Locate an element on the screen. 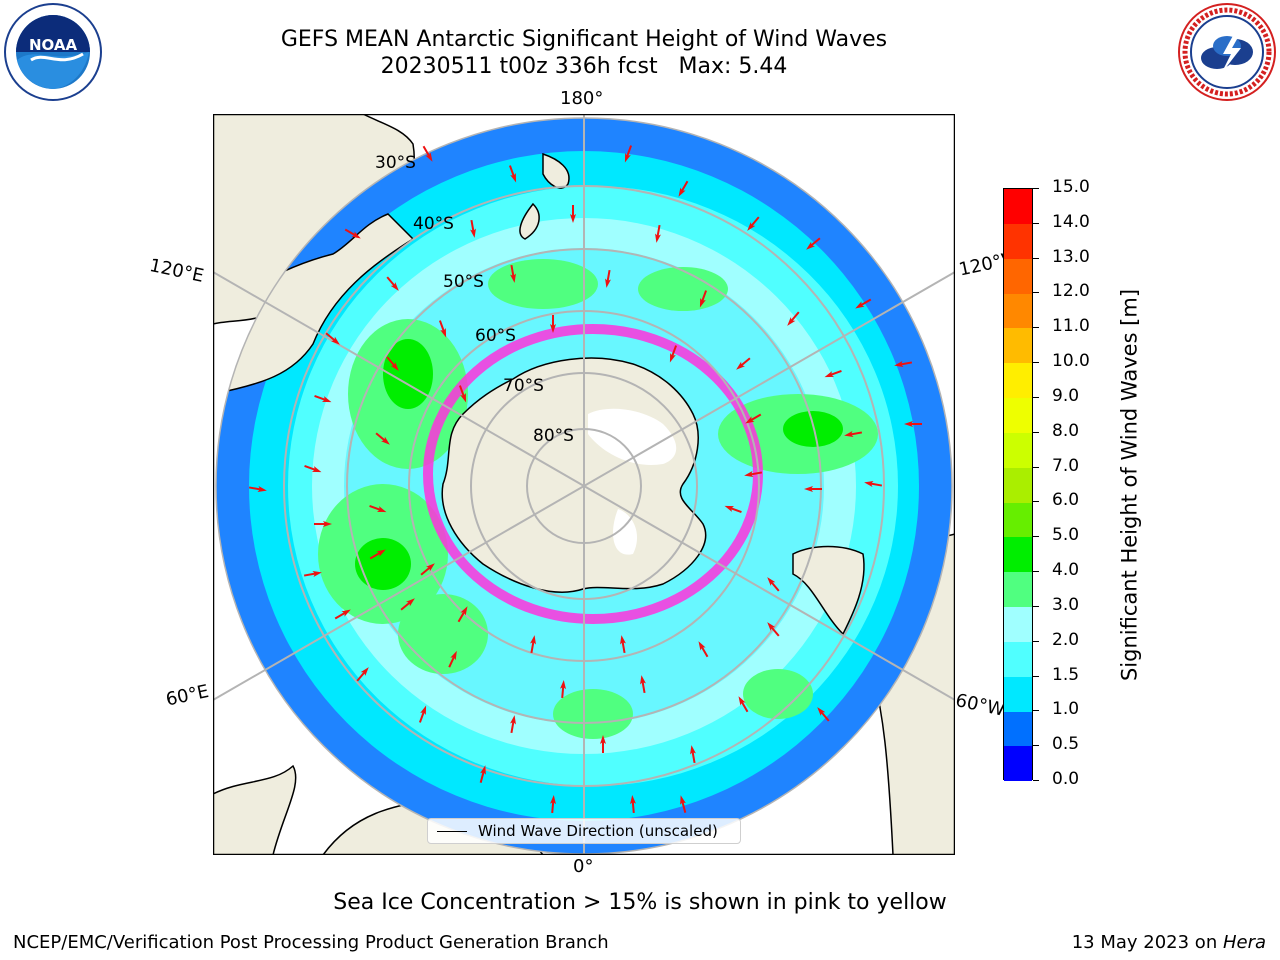 The height and width of the screenshot is (960, 1280). plot-subtitle: 20230511 t00z 336h fcst Max: 5.44 is located at coordinates (584, 66).